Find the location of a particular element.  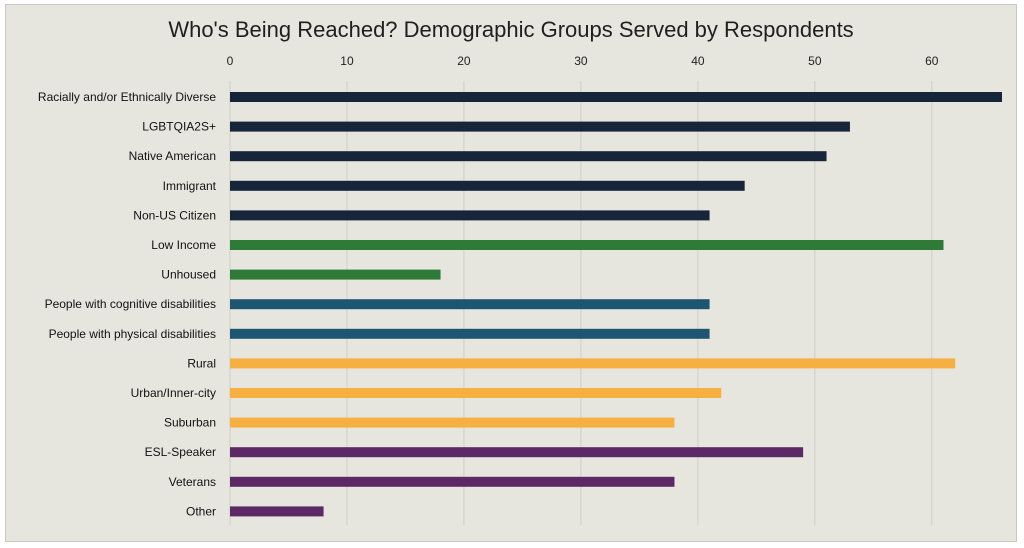

category-label: People with cognitive disabilities is located at coordinates (130, 304).